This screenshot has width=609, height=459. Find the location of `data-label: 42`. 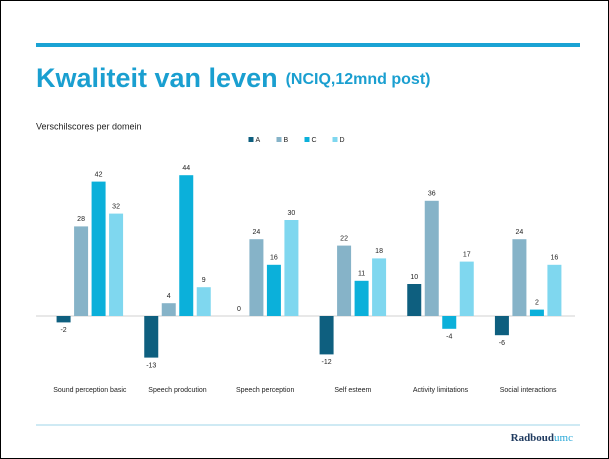

data-label: 42 is located at coordinates (99, 174).